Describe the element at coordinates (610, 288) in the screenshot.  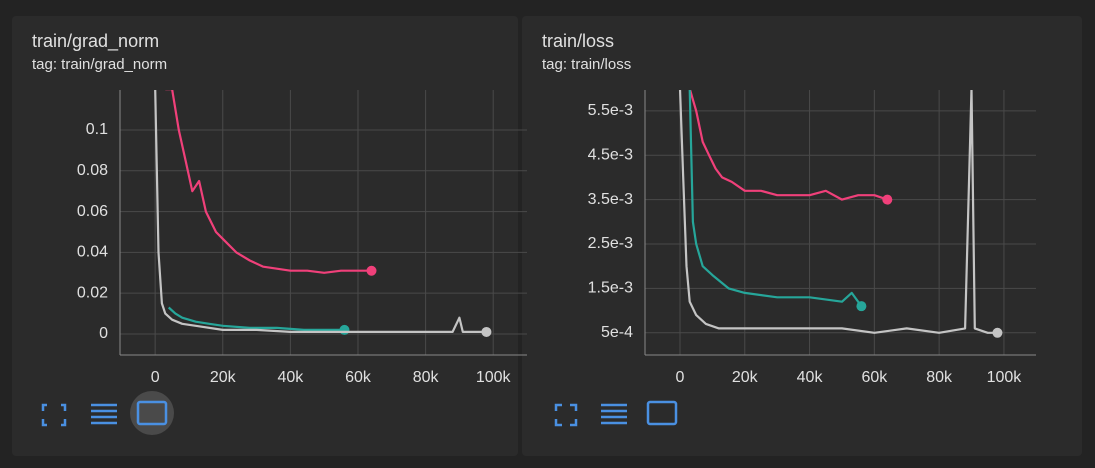
I see `y-tick-label: 1.5e-3` at that location.